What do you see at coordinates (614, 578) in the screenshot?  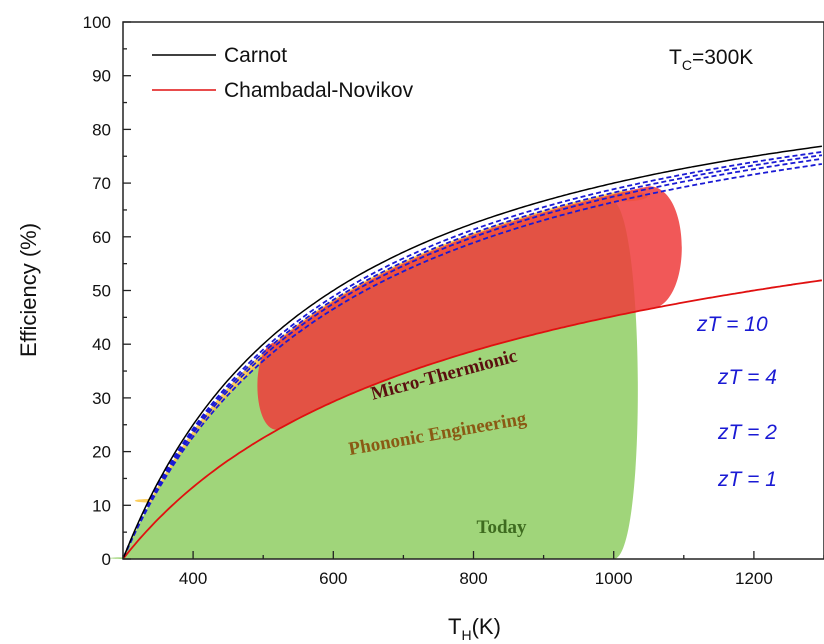 I see `x-tick-label: 1000` at bounding box center [614, 578].